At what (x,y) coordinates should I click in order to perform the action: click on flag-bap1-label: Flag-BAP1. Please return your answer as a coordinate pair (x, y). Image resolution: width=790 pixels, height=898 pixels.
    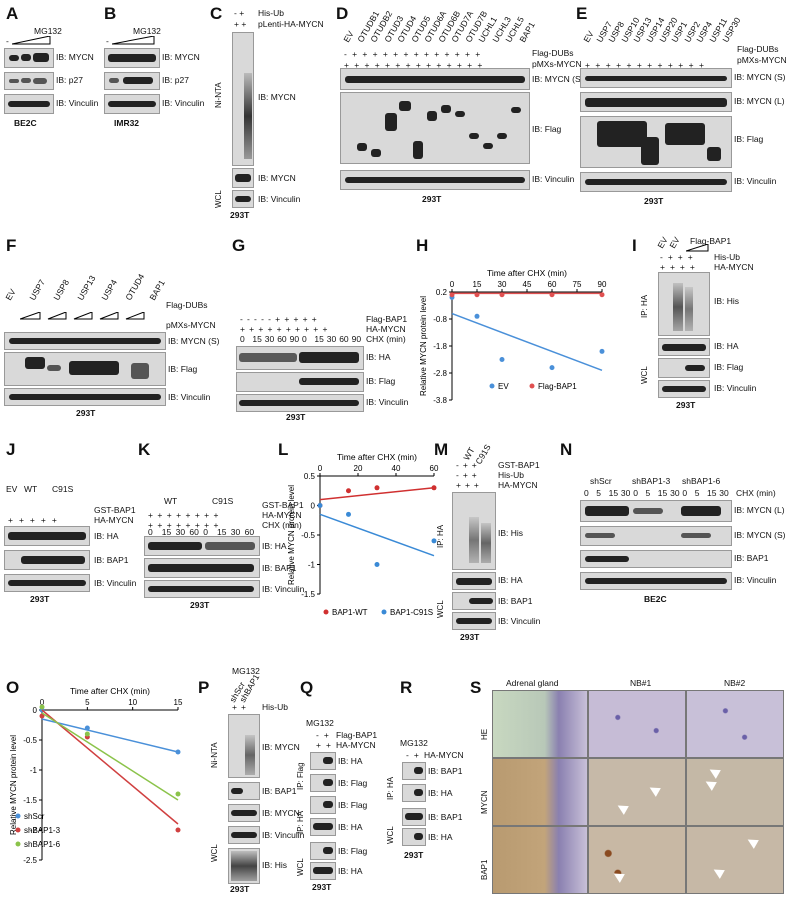
    Looking at the image, I should click on (711, 241).